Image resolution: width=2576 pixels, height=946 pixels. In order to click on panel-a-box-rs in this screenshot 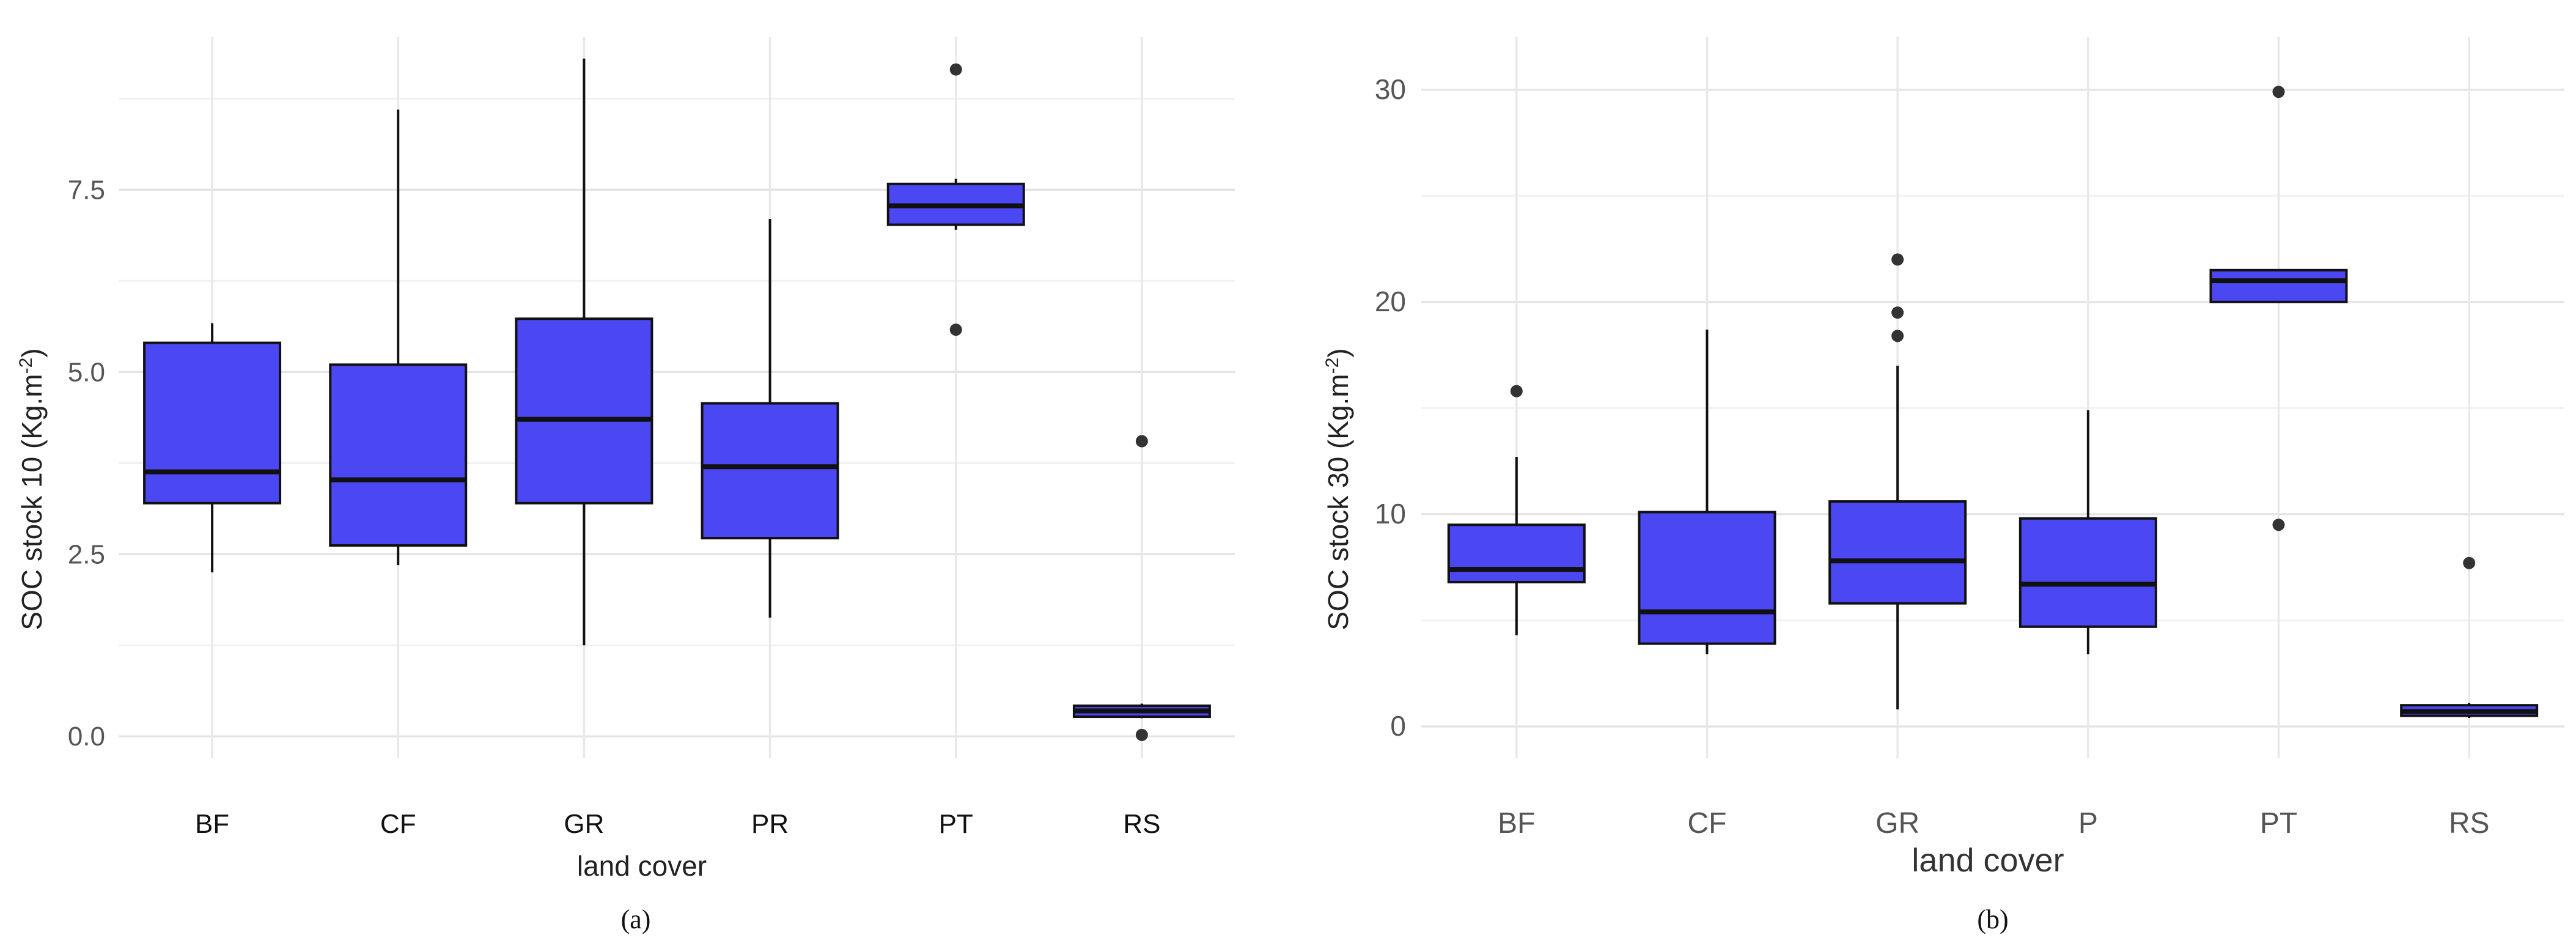, I will do `click(1141, 588)`.